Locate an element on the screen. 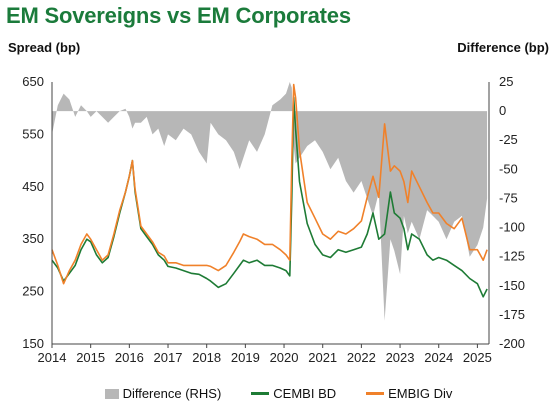 This screenshot has height=418, width=557. right-tick-label: -150 is located at coordinates (512, 285).